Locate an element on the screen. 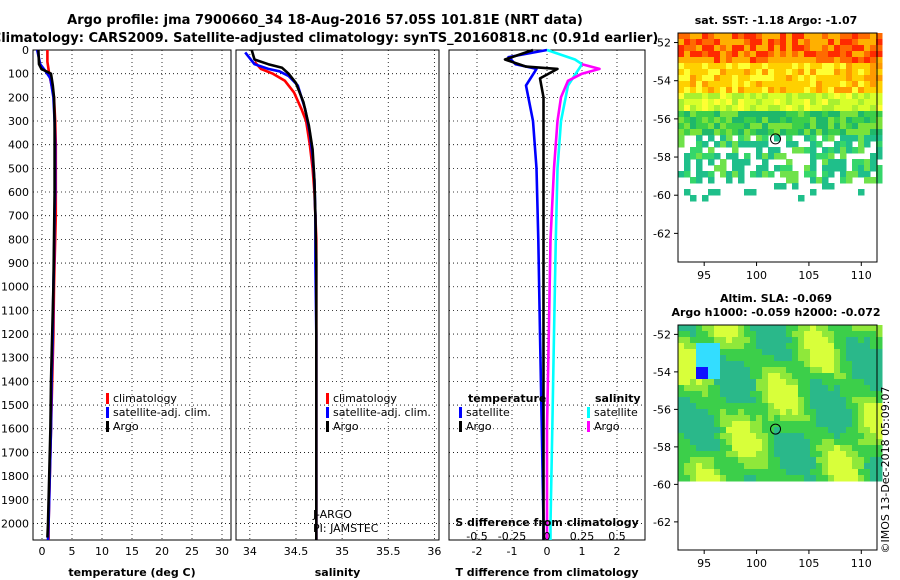 The height and width of the screenshot is (580, 900). map-y-tick-label: -62 is located at coordinates (662, 522).